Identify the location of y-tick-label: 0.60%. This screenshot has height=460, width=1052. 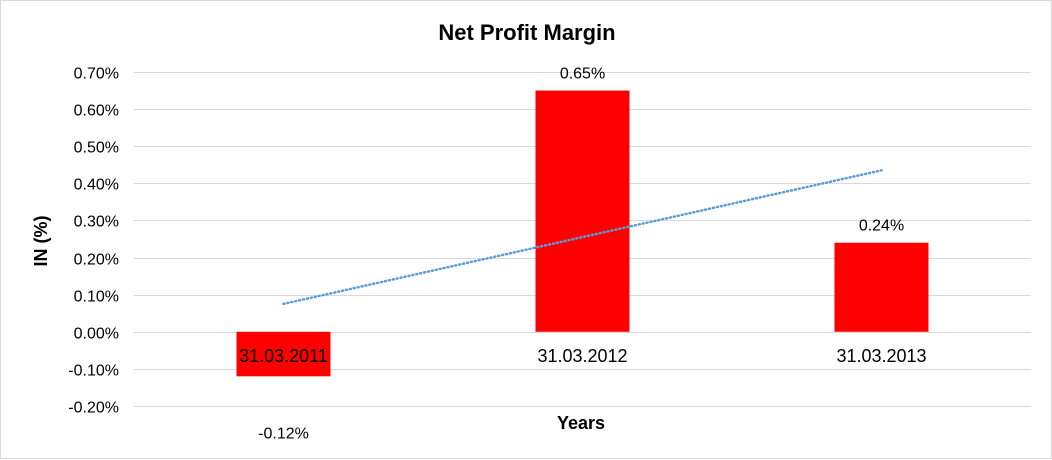
(96, 111).